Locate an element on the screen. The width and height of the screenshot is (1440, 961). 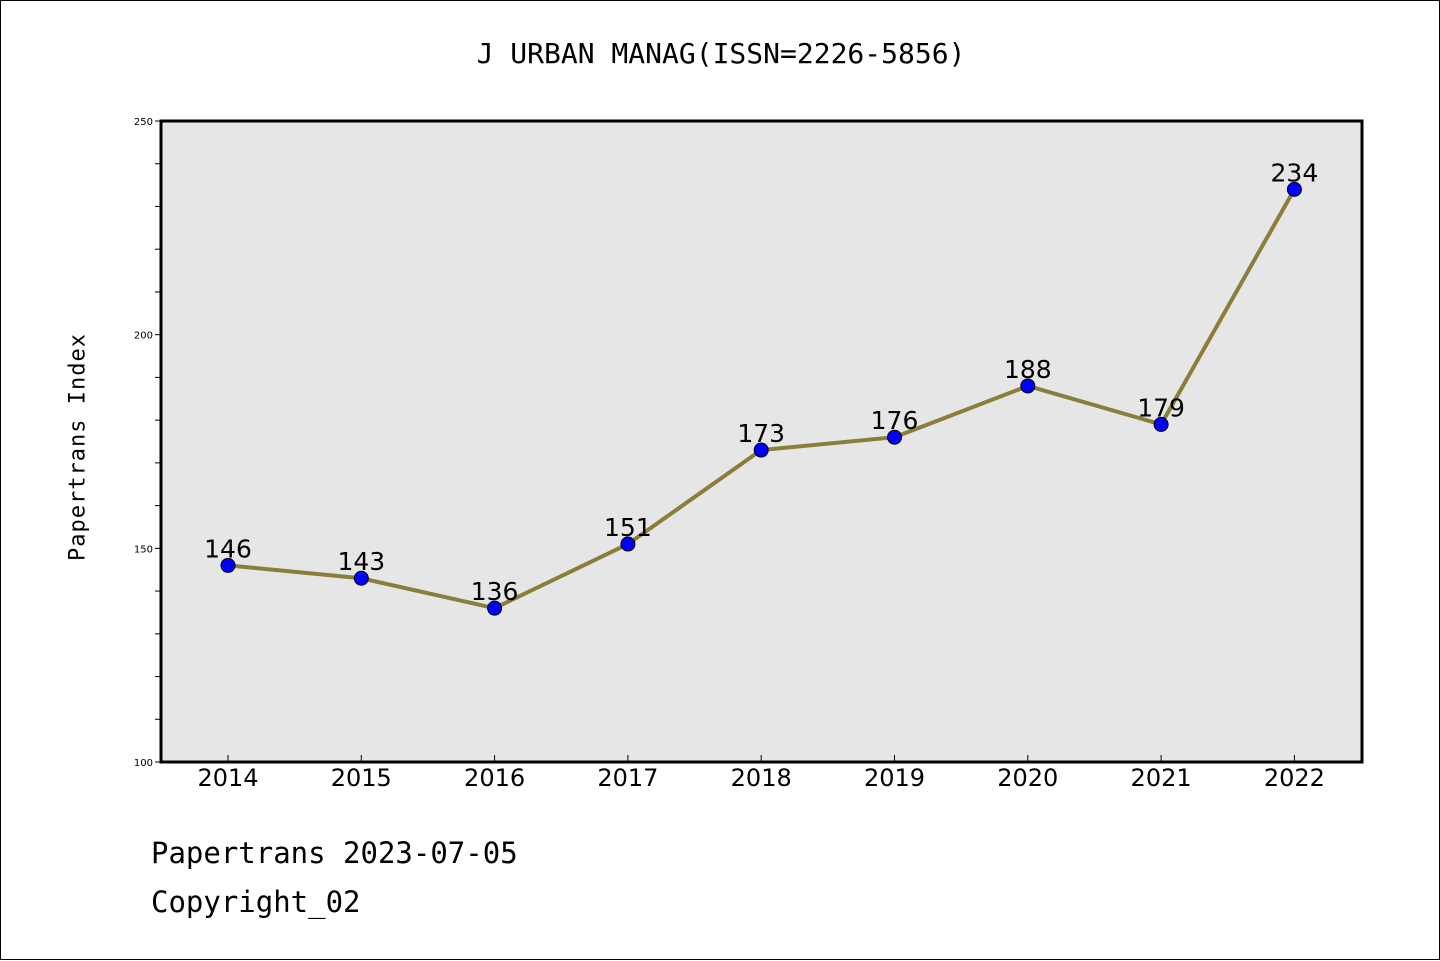
data-label: 143 is located at coordinates (361, 561).